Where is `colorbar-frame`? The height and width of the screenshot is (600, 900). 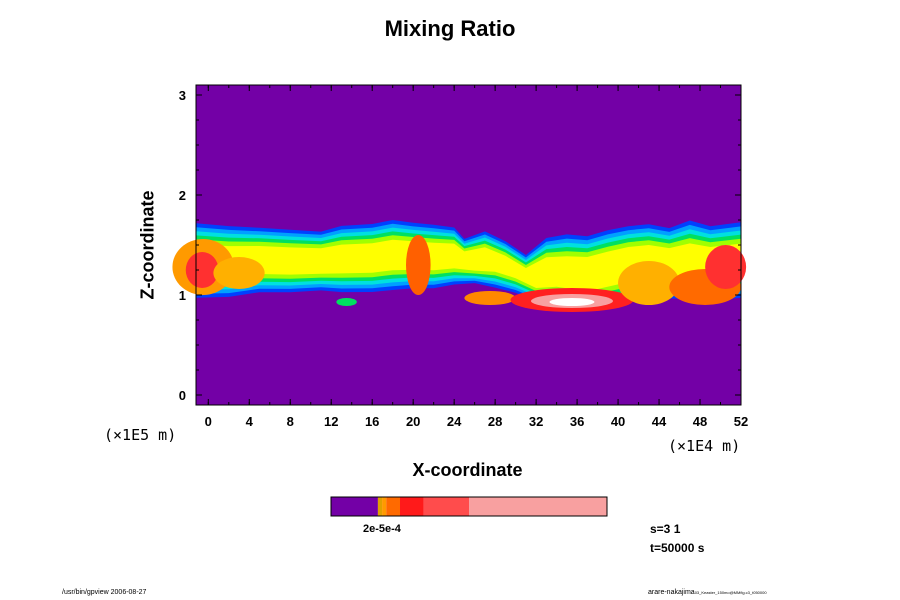
colorbar-frame is located at coordinates (469, 506).